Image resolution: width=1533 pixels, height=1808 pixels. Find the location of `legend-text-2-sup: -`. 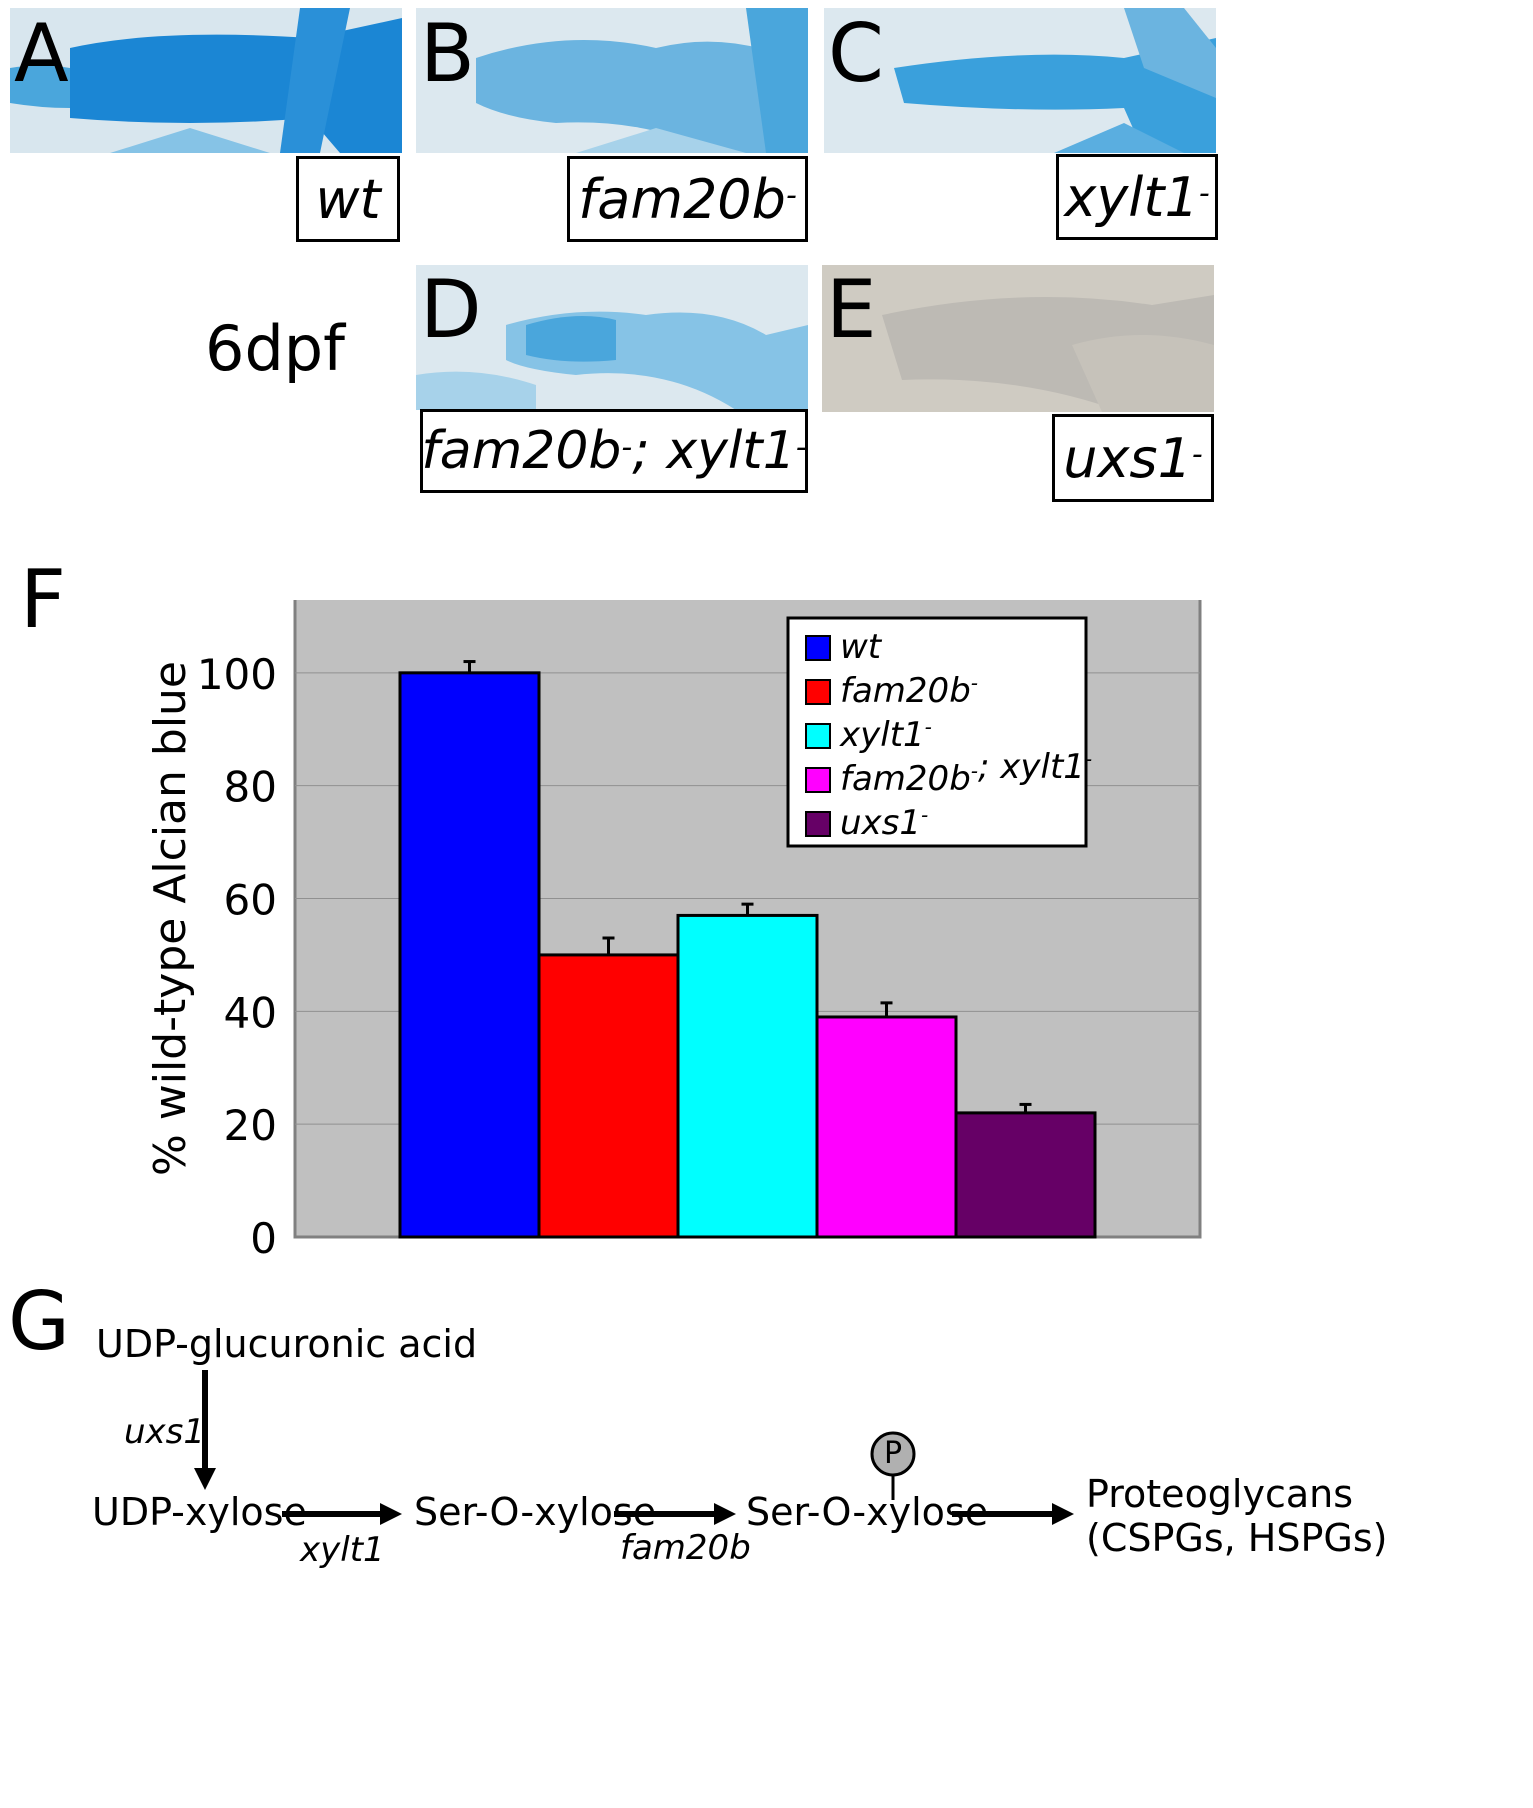

legend-text-2-sup: - is located at coordinates (928, 727).